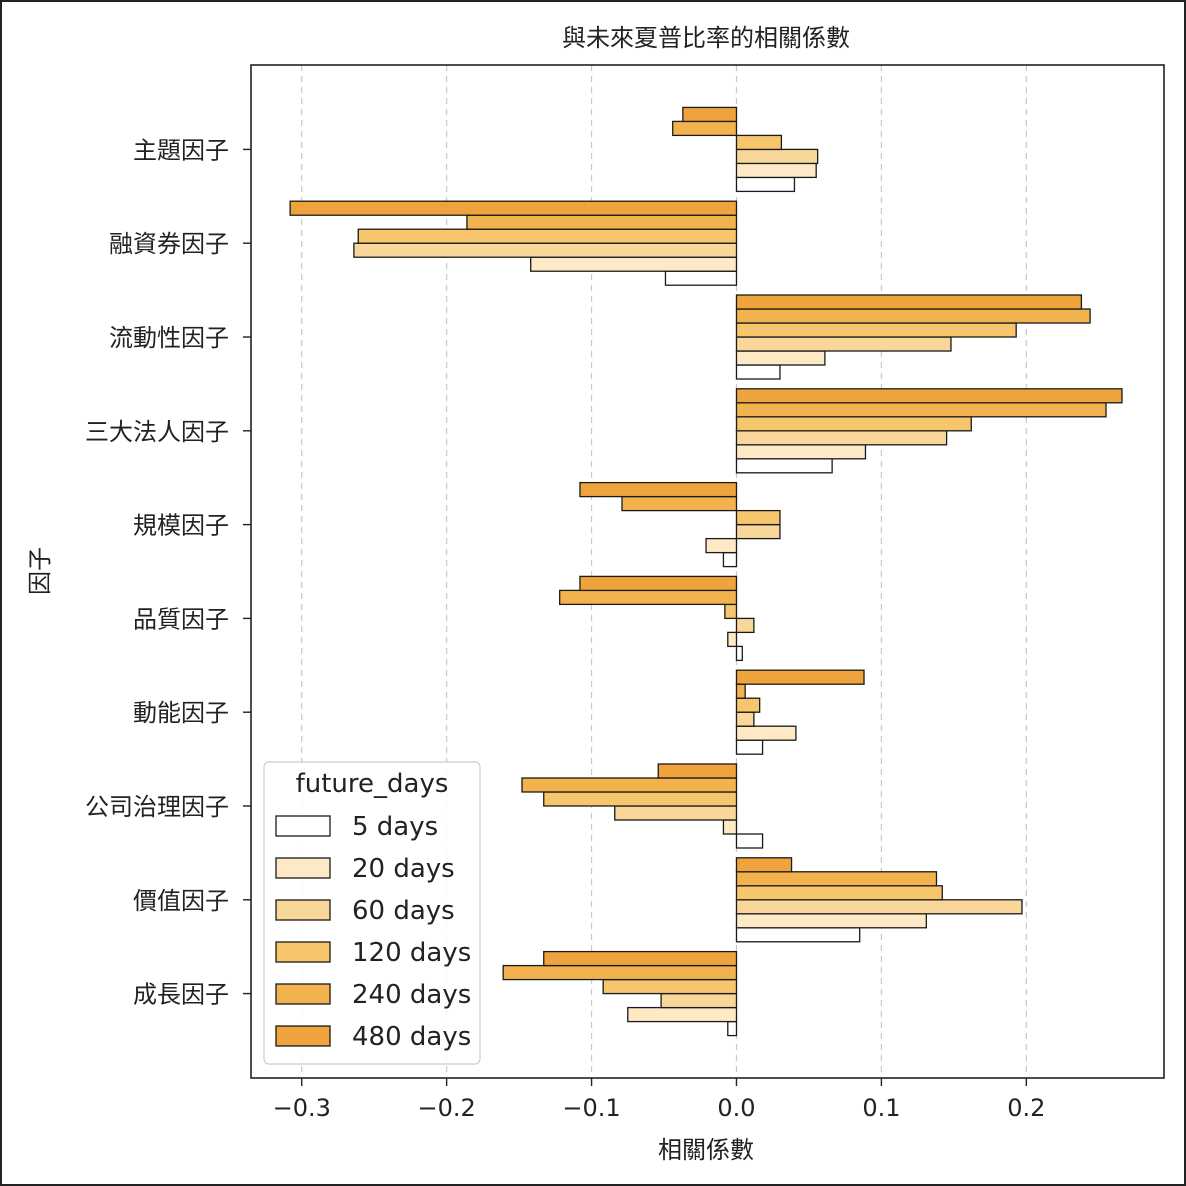 The image size is (1186, 1186). I want to click on category-label: 規模因子, so click(181, 526).